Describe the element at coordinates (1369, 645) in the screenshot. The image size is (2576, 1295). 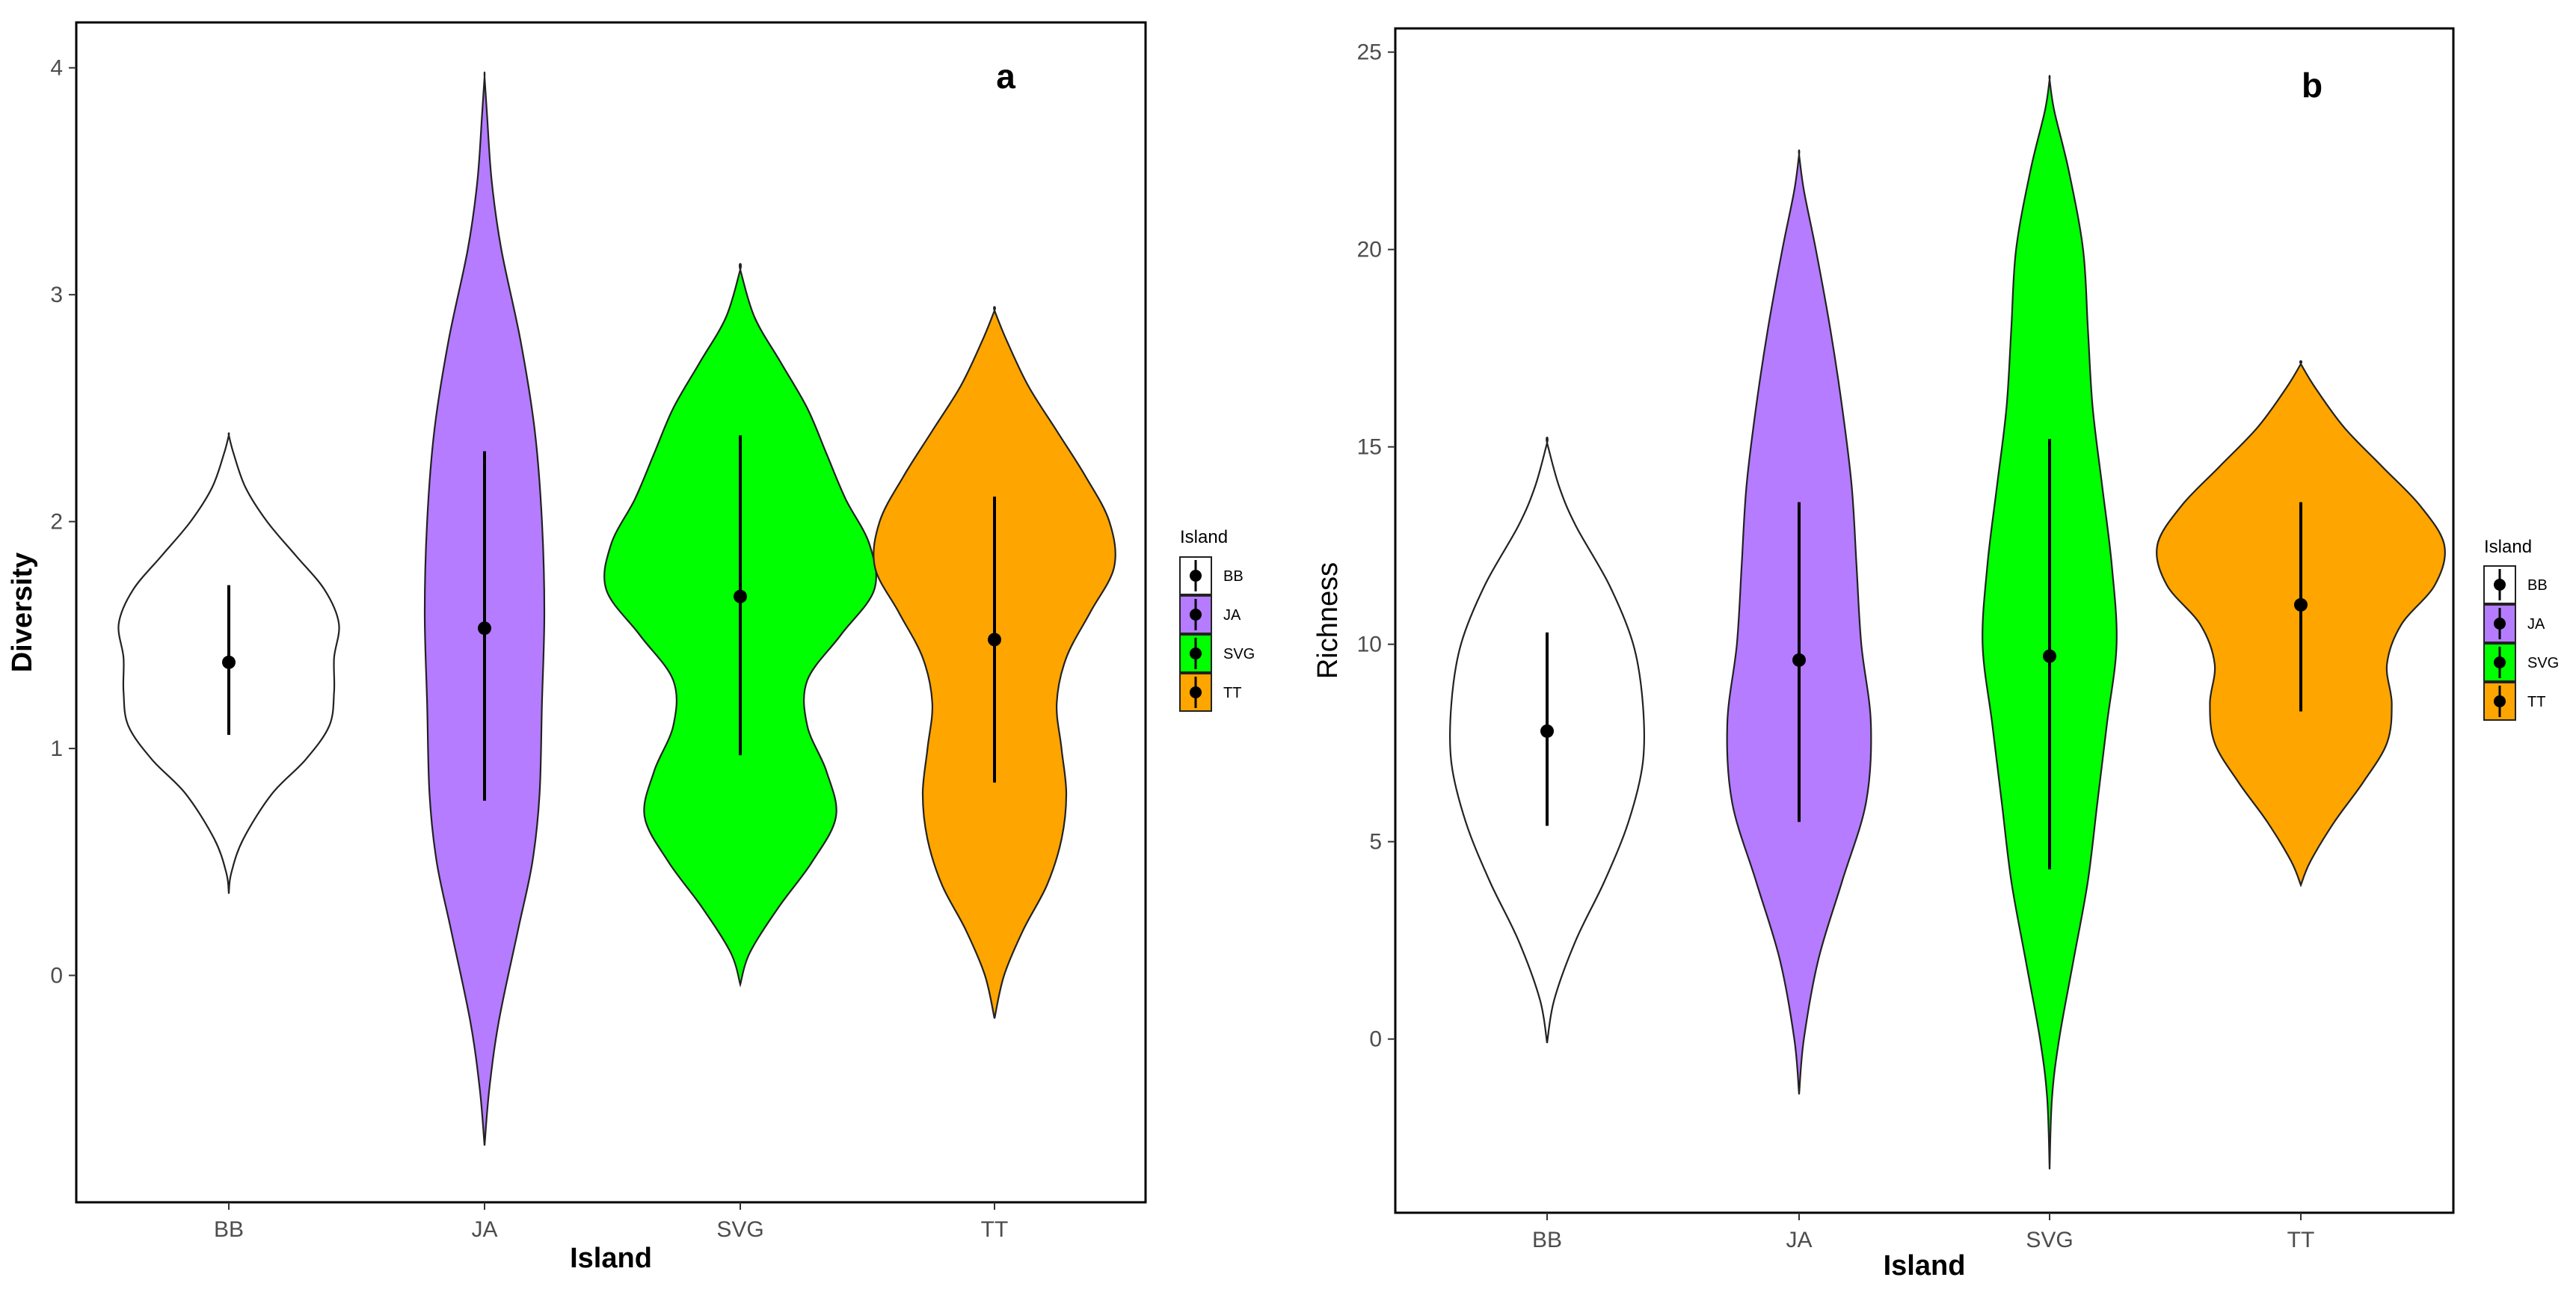
I see `y-tick-label: 10` at that location.